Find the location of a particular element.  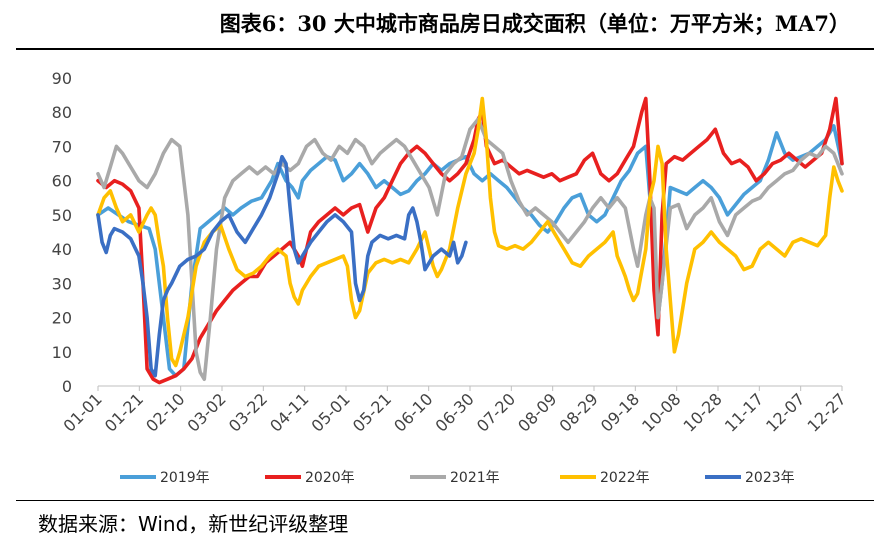

y-tick-label: 50 is located at coordinates (62, 215).